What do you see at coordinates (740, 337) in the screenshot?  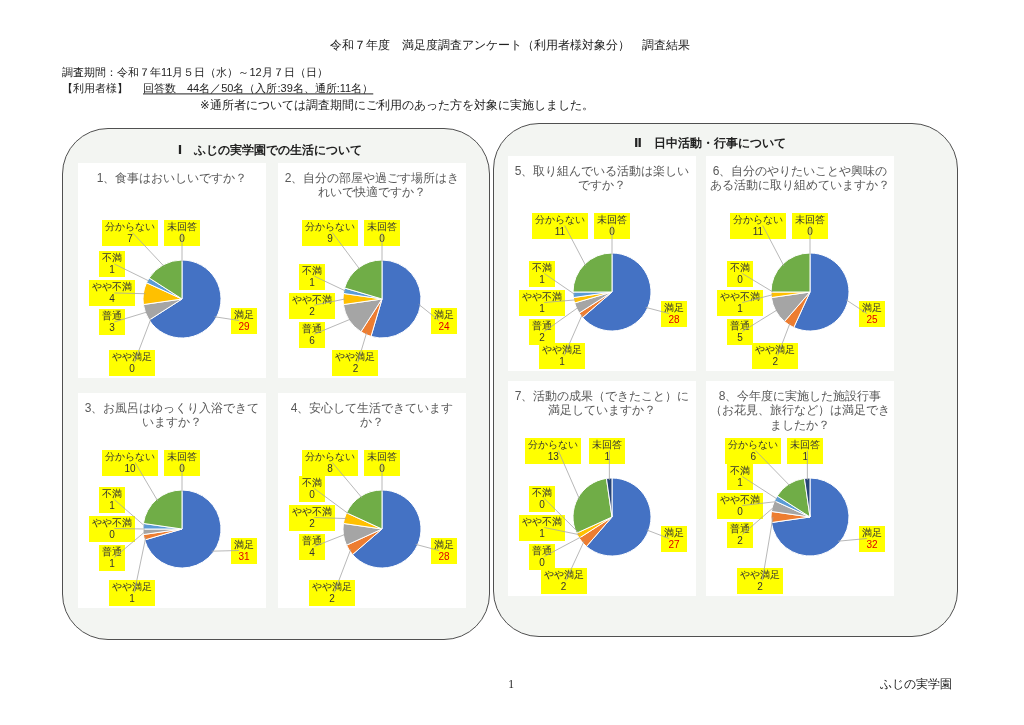 I see `data-label: 5` at bounding box center [740, 337].